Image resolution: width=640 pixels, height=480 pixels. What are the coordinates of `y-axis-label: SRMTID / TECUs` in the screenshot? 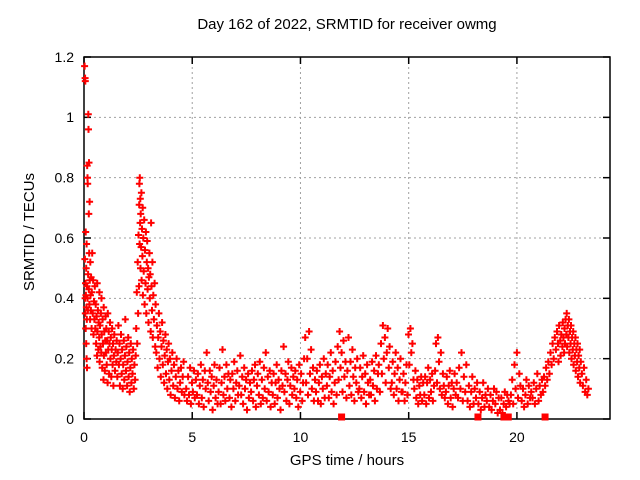 It's located at (29, 232).